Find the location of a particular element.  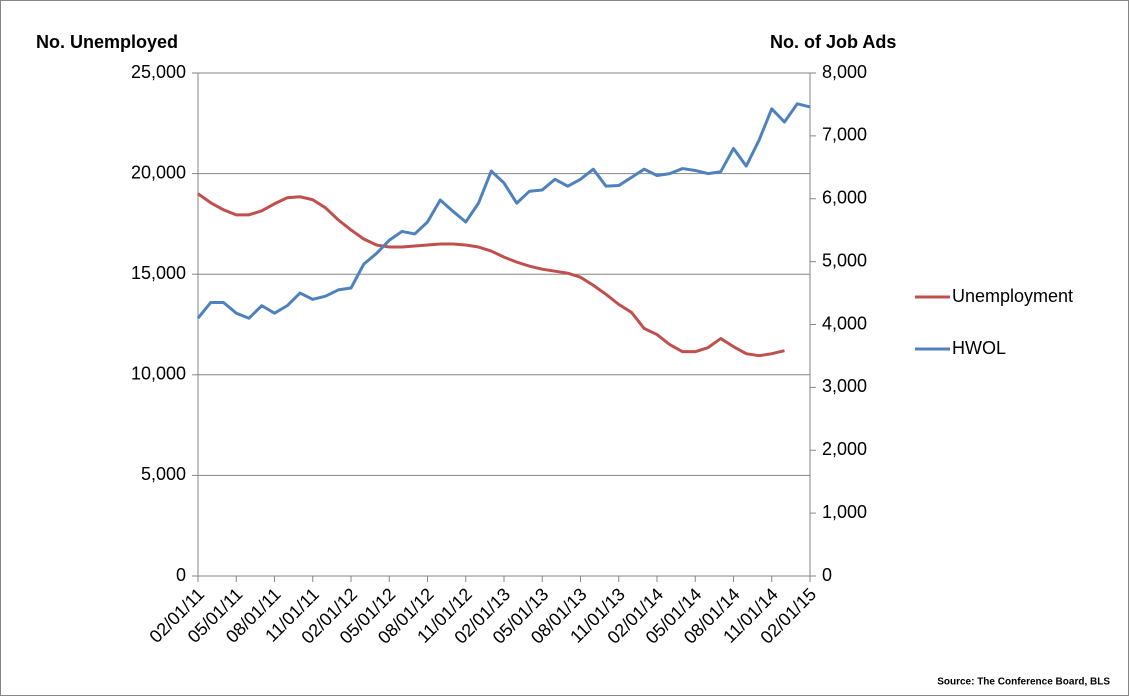

y2-tick-label: 2,000 is located at coordinates (844, 449).